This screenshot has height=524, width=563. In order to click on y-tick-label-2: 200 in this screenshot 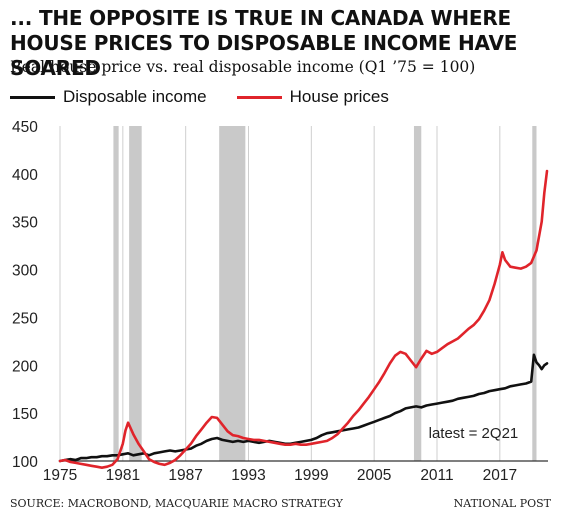, I will do `click(25, 366)`.